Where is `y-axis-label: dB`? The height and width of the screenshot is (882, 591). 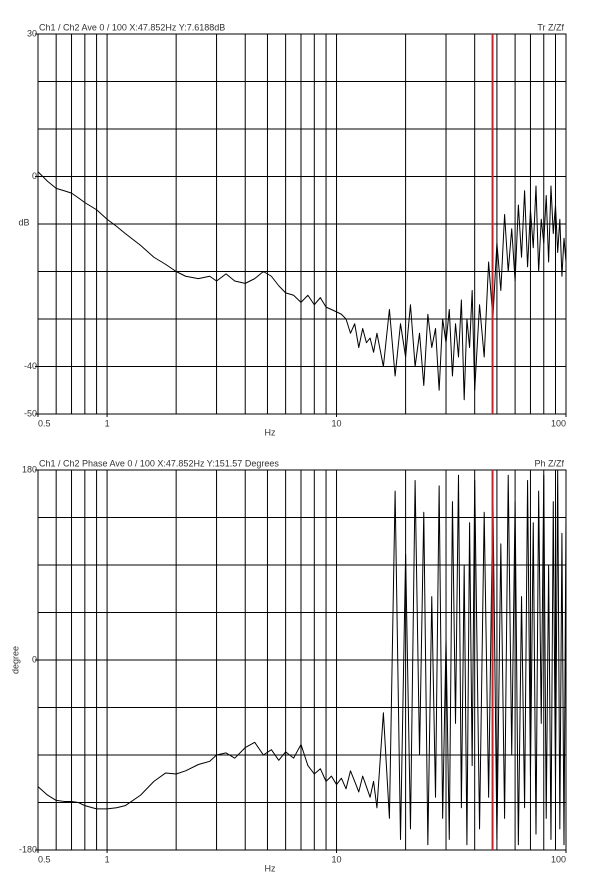 y-axis-label: dB is located at coordinates (23, 222).